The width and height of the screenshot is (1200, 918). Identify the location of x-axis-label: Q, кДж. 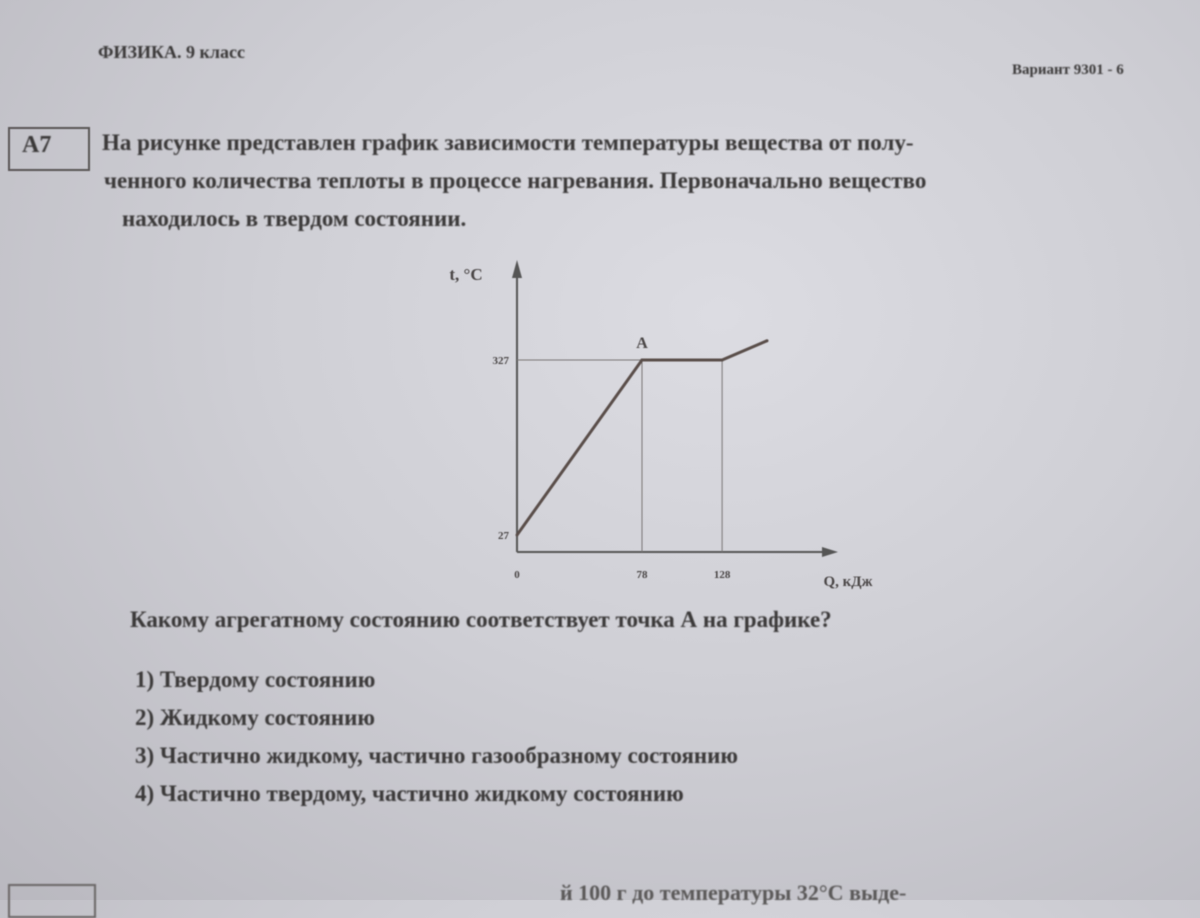
(847, 582).